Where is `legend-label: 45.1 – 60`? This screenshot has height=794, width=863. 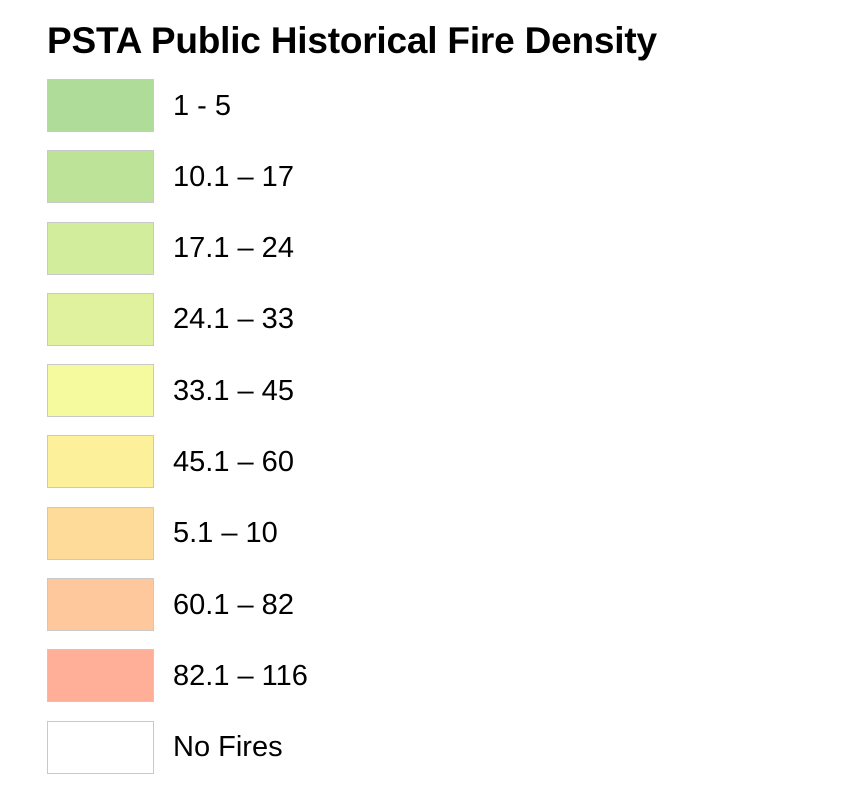 legend-label: 45.1 – 60 is located at coordinates (233, 461).